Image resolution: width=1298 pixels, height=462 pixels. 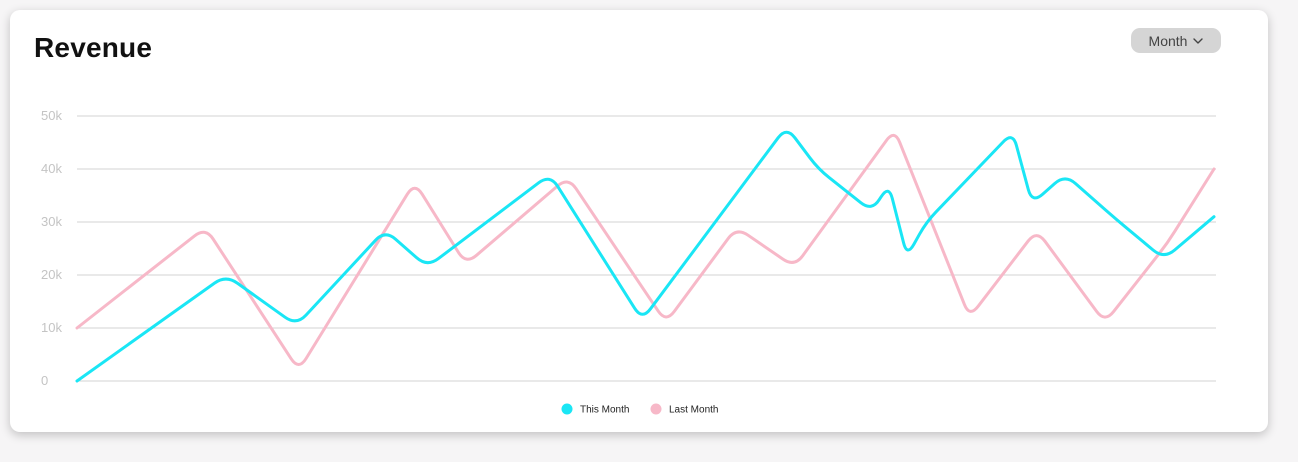 I want to click on y-tick-label: 50k, so click(x=51, y=115).